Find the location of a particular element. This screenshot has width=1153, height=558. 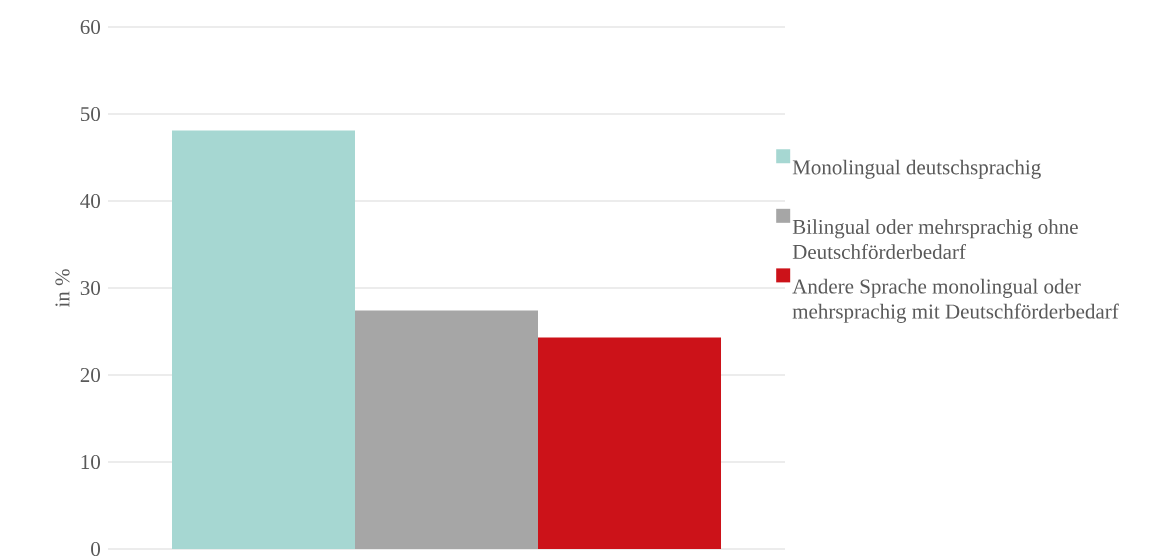

y-tick-label: 0 is located at coordinates (96, 549).